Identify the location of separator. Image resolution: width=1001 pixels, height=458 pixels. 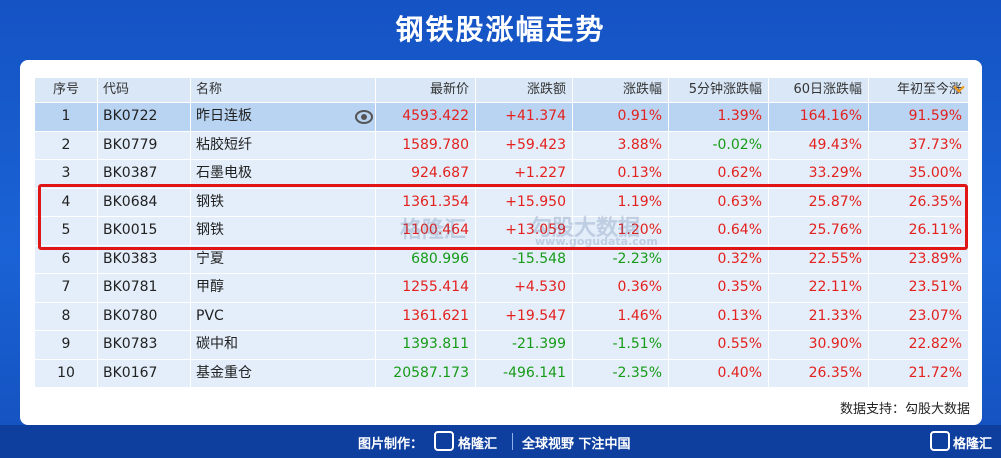
(512, 441).